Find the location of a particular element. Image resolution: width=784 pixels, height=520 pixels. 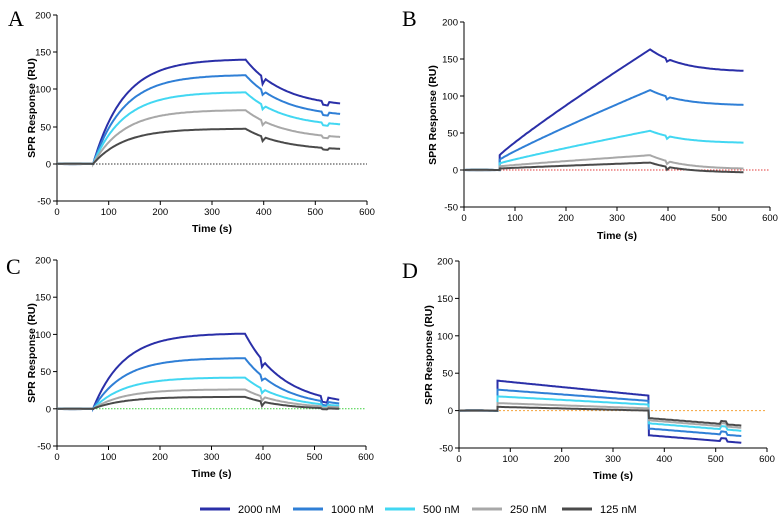

panel-c-x-tick-label: 0 is located at coordinates (56, 457).